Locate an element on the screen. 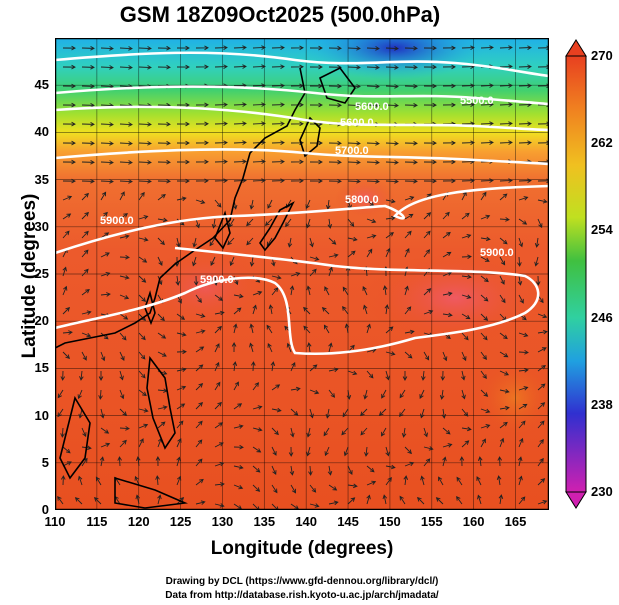  coast-hokkaido is located at coordinates (310, 137).